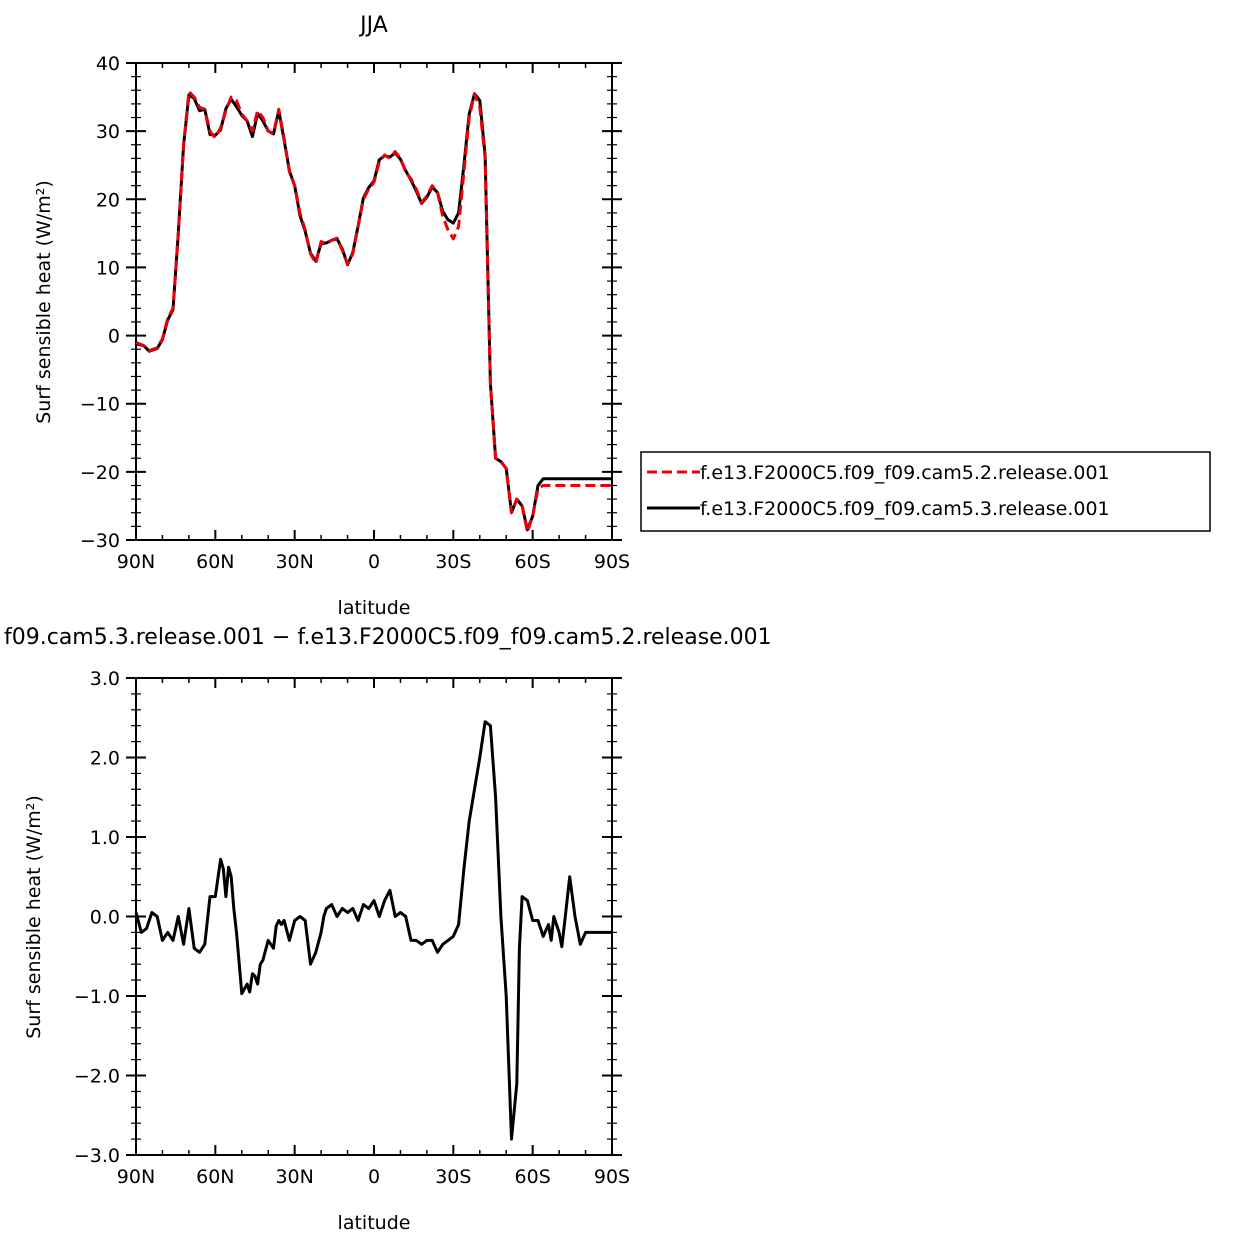 The width and height of the screenshot is (1238, 1241). Describe the element at coordinates (100, 473) in the screenshot. I see `top-y-tick-label: −20` at that location.